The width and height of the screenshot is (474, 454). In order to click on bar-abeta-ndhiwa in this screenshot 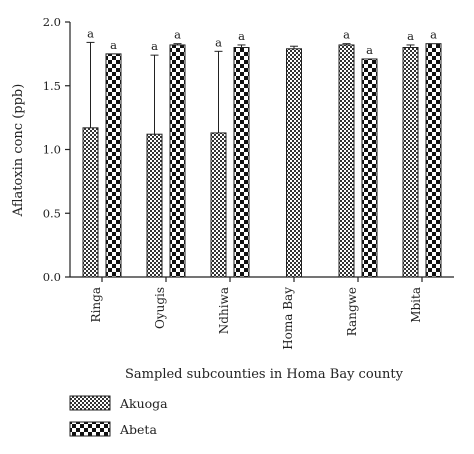, I will do `click(241, 162)`.